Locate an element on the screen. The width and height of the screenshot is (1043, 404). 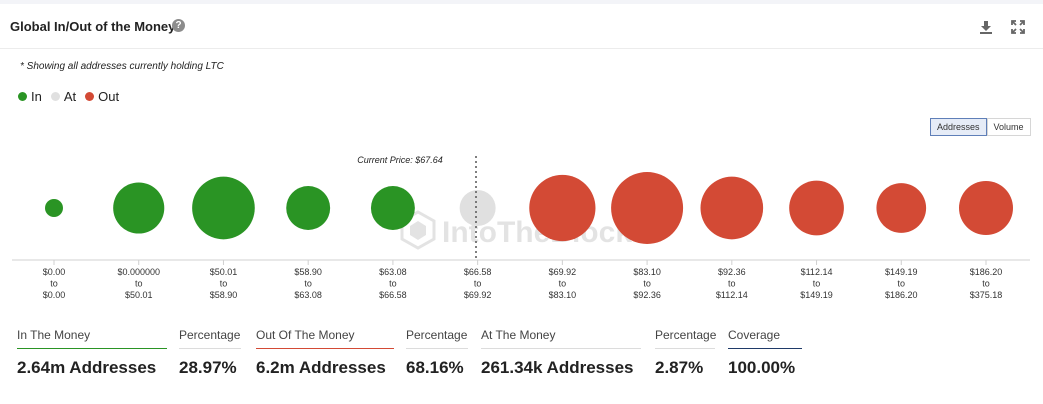
top-border is located at coordinates (521, 2).